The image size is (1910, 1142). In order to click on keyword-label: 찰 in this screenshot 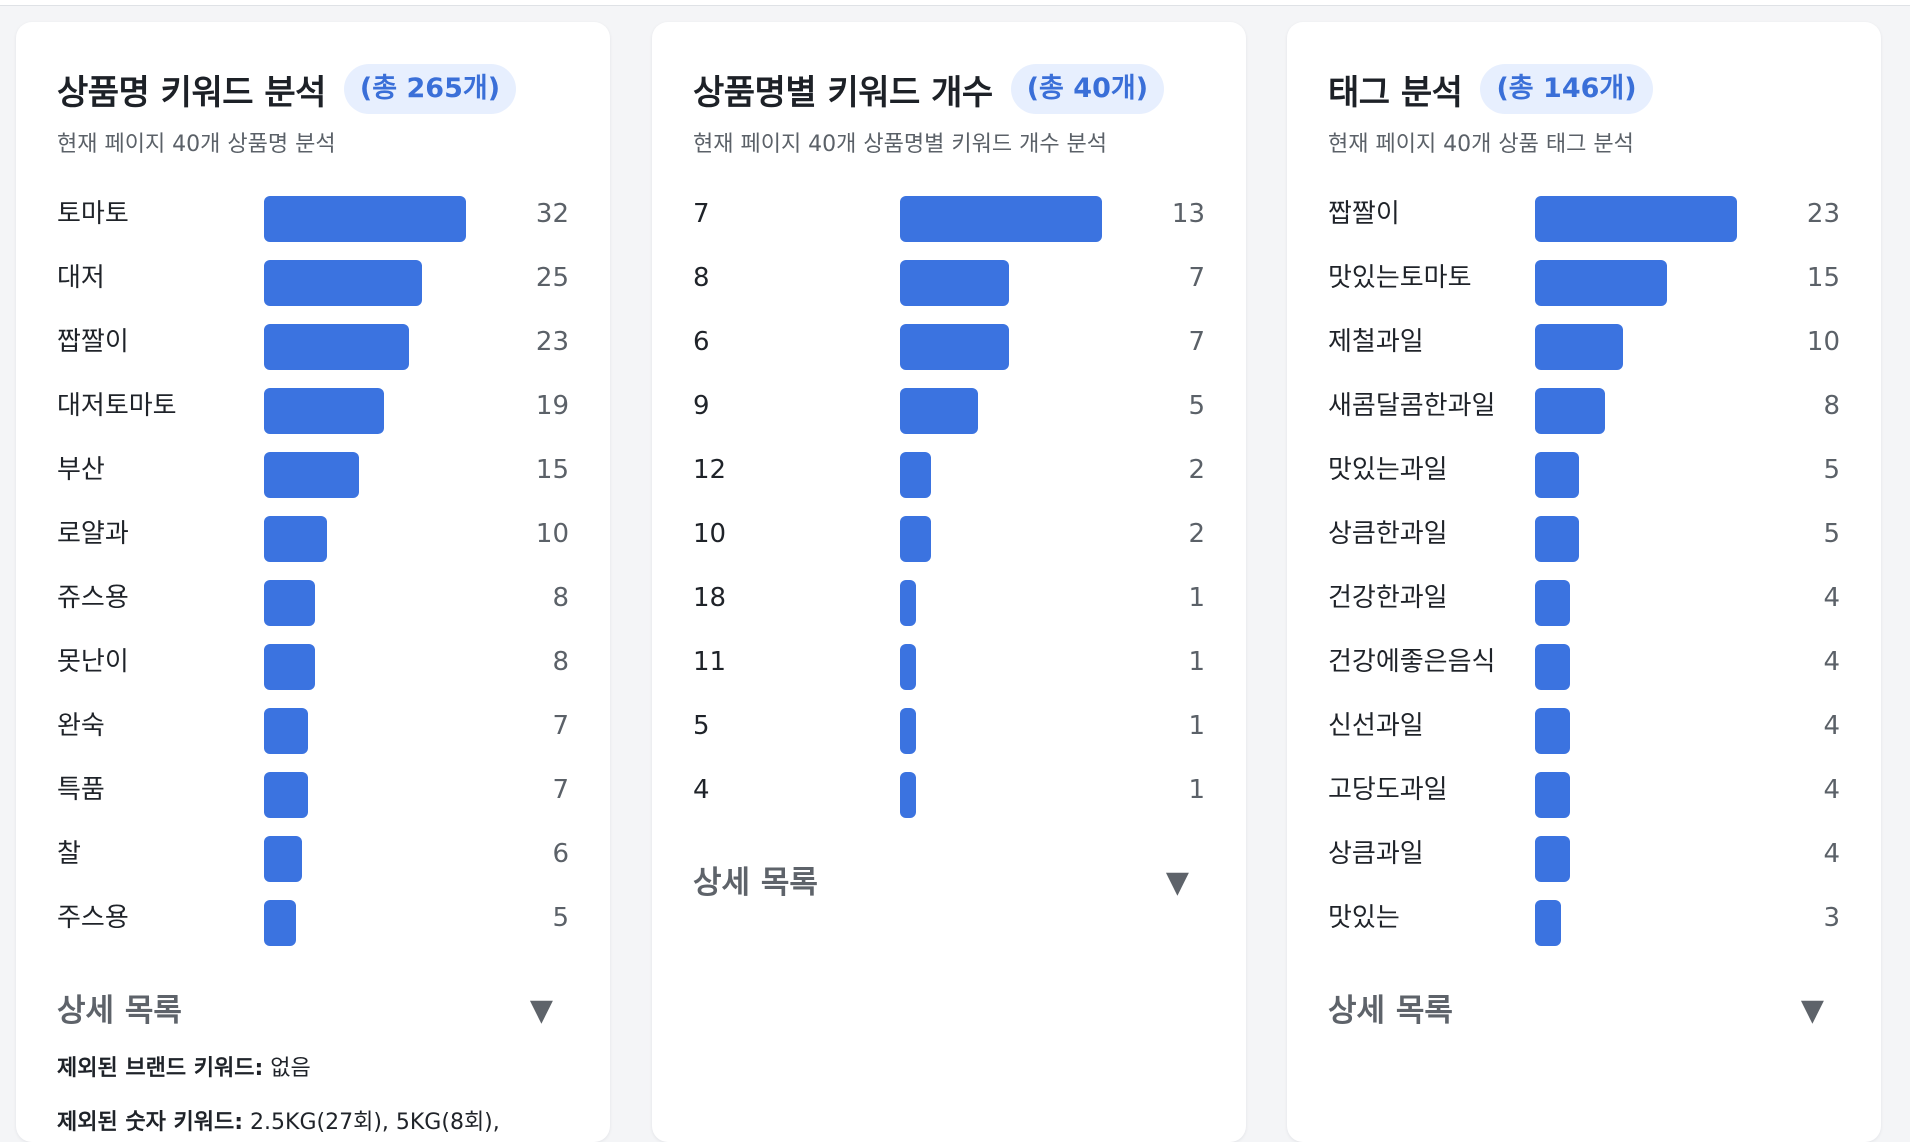, I will do `click(69, 854)`.